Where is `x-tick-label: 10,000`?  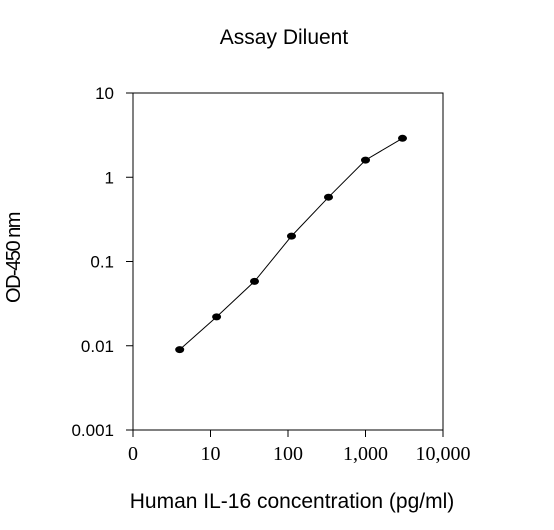
x-tick-label: 10,000 is located at coordinates (443, 454).